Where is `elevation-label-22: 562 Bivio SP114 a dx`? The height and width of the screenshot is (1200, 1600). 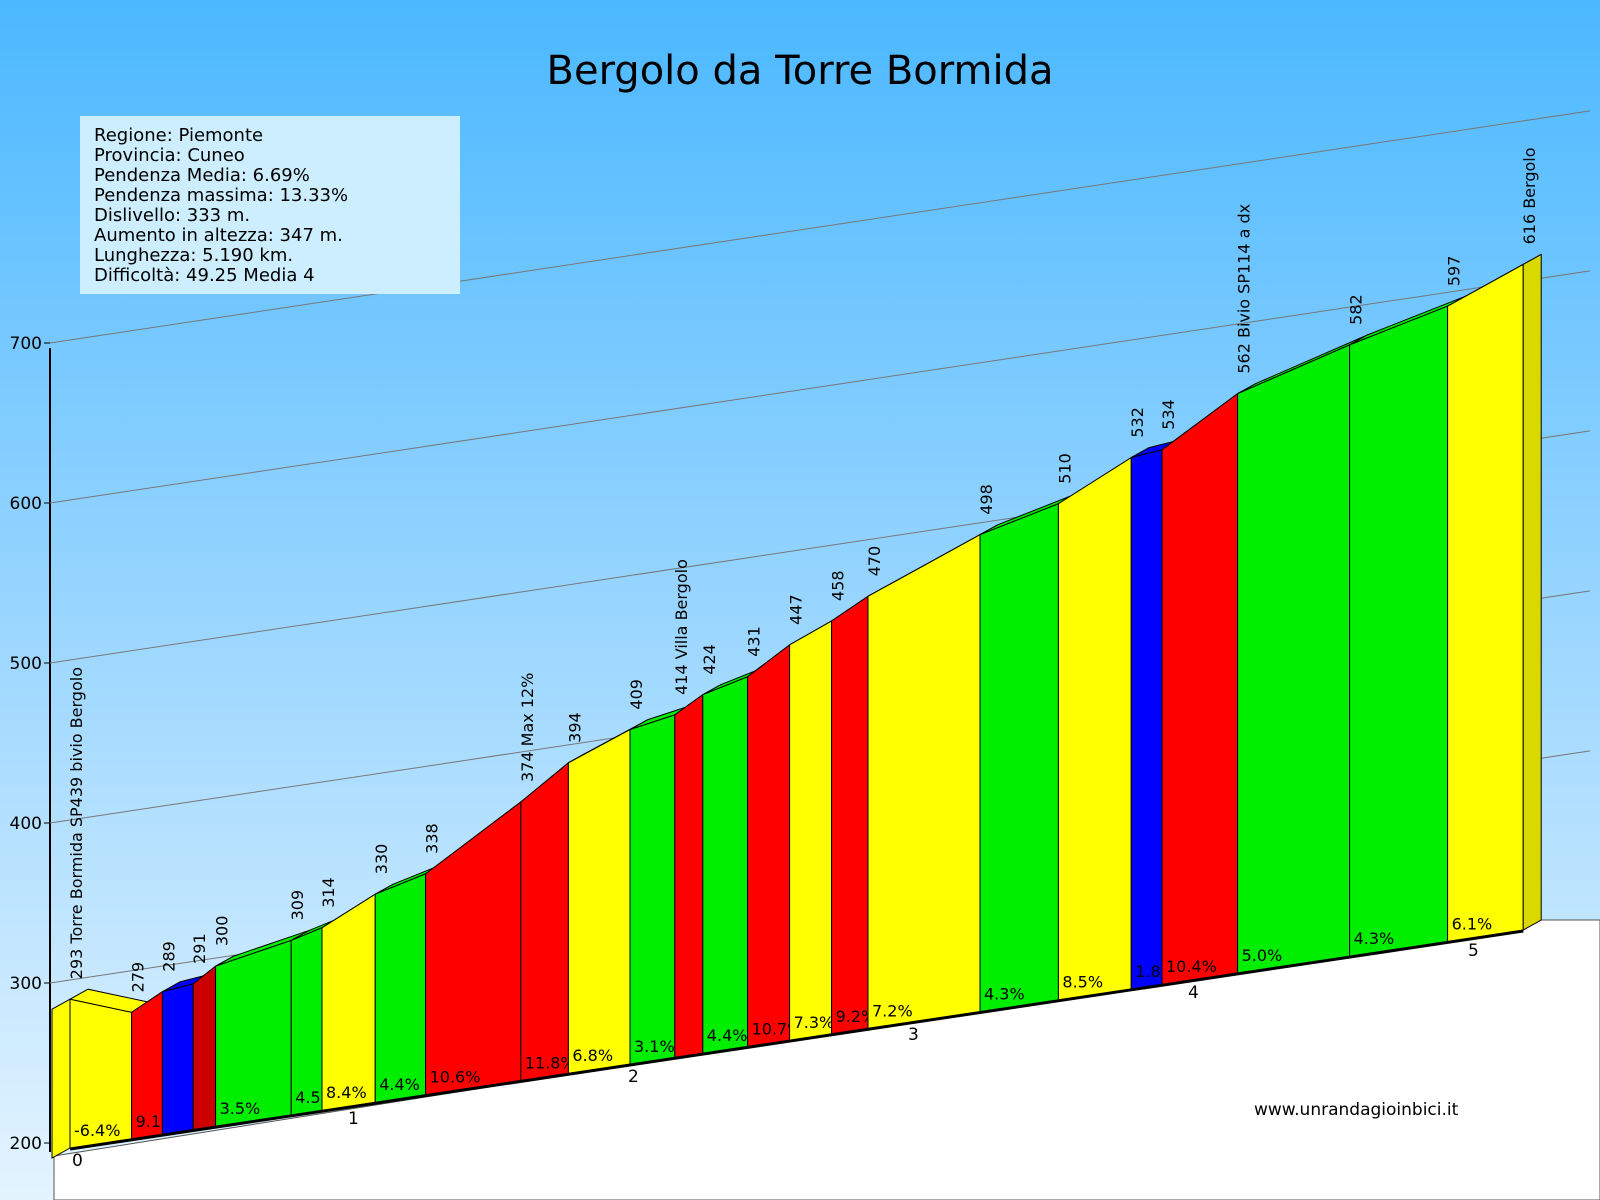
elevation-label-22: 562 Bivio SP114 a dx is located at coordinates (1244, 289).